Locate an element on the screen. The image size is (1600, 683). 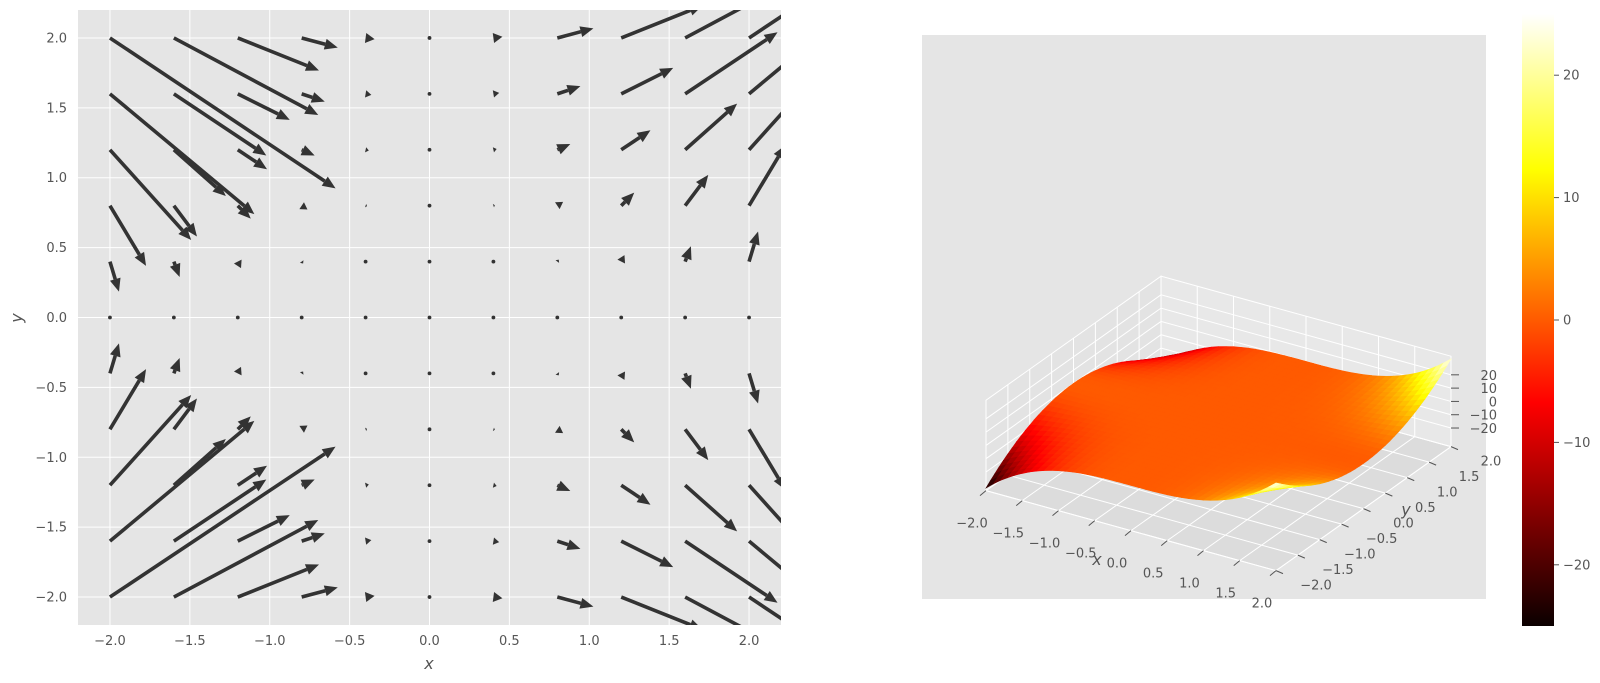
surface-y-tick-label: −1.5 is located at coordinates (1338, 570).